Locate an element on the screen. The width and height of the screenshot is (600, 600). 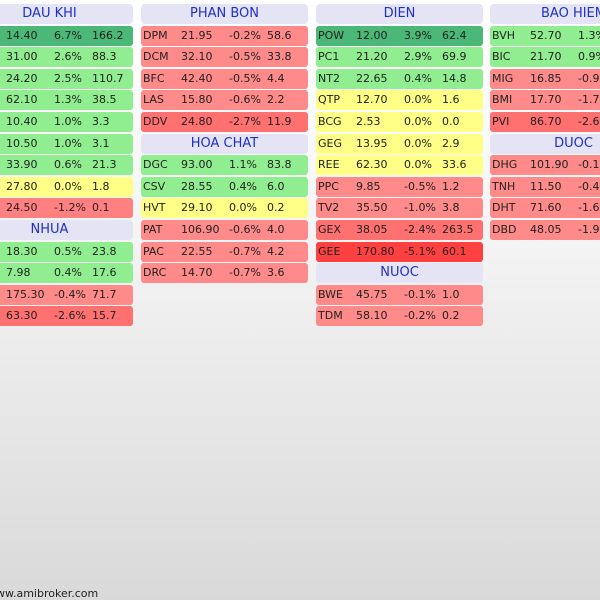
stock-row: CSV 28.55 0.4% 6.0 is located at coordinates (224, 186).